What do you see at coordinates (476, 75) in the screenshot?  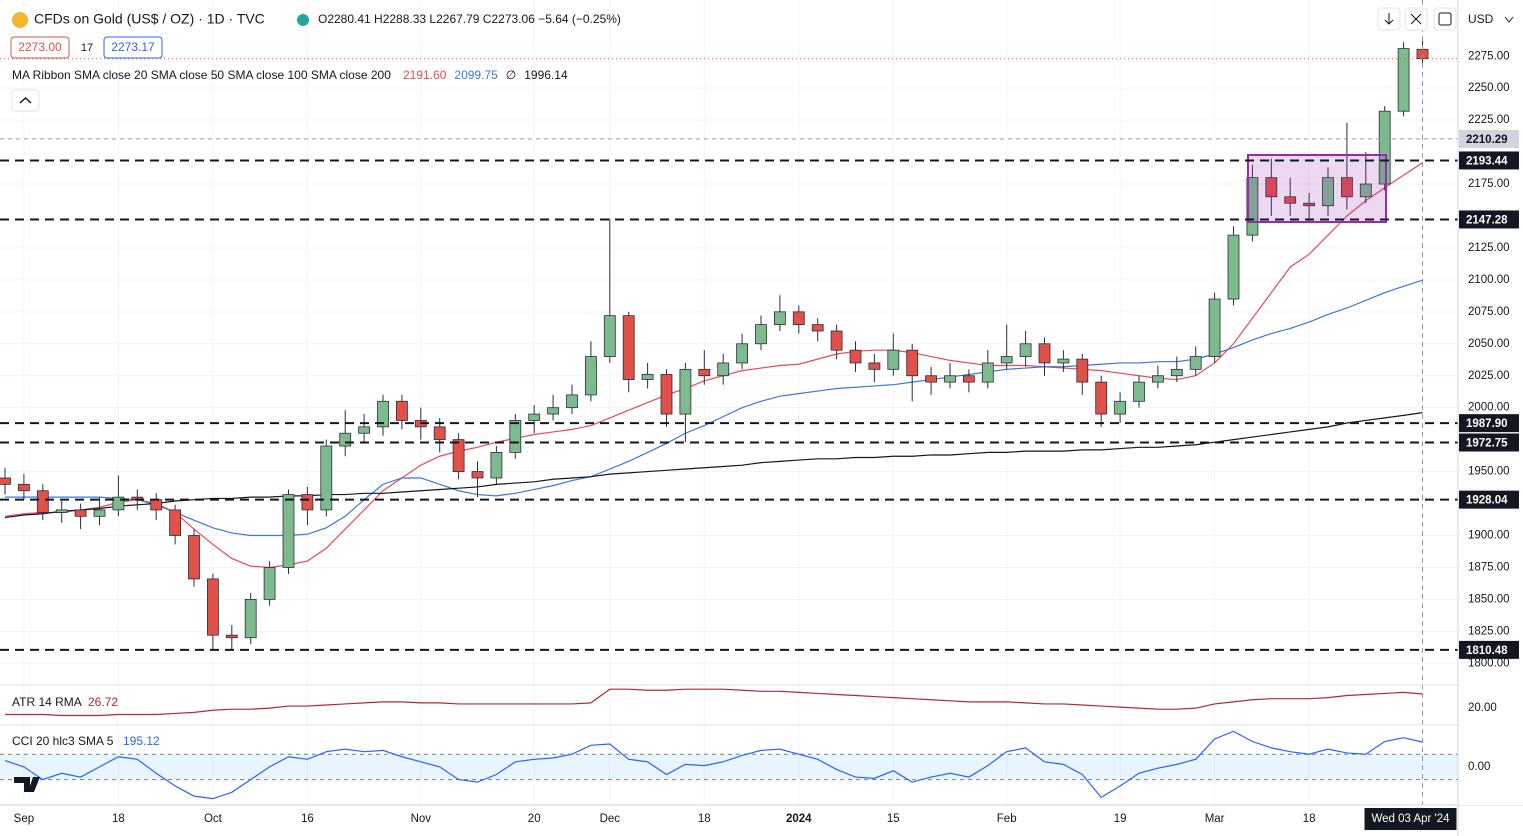 I see `ma-value: 2099.75` at bounding box center [476, 75].